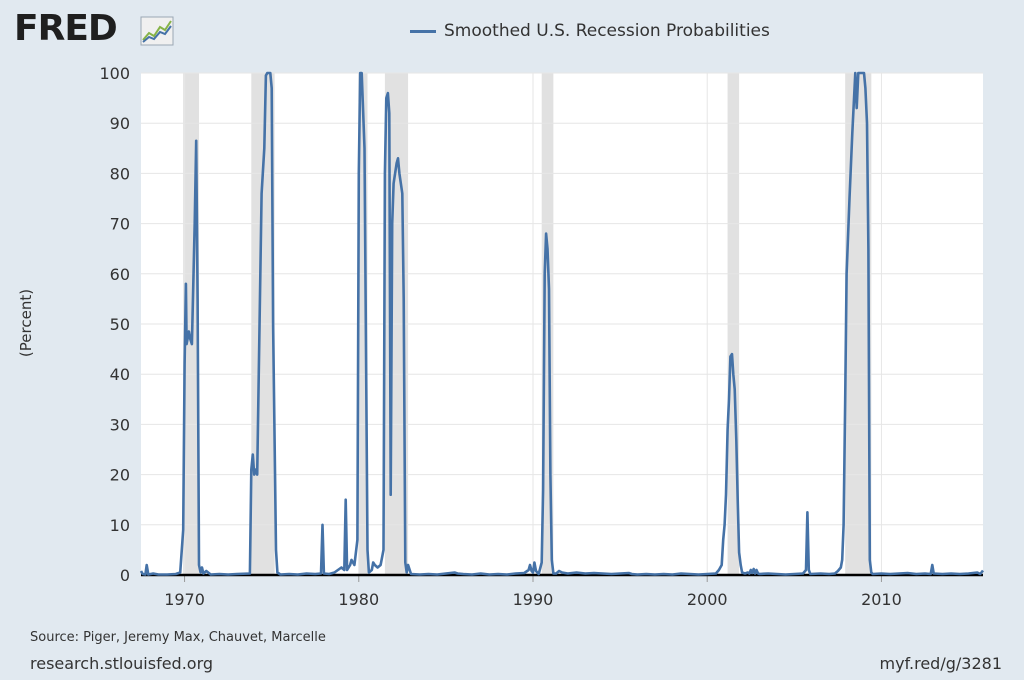 The image size is (1024, 680). Describe the element at coordinates (157, 31) in the screenshot. I see `trend-chart-icon` at that location.